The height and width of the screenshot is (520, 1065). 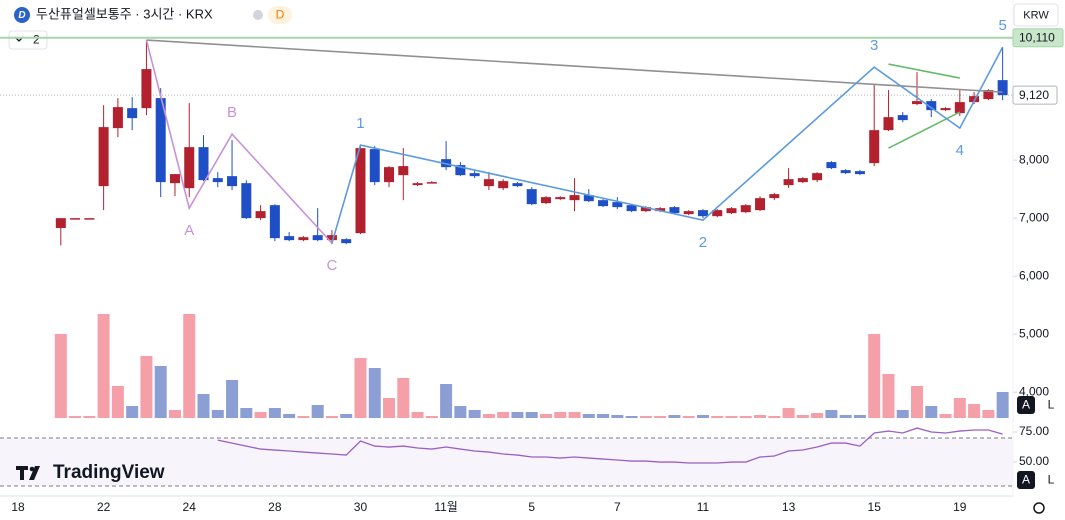 I want to click on wave-label: 4, so click(x=960, y=150).